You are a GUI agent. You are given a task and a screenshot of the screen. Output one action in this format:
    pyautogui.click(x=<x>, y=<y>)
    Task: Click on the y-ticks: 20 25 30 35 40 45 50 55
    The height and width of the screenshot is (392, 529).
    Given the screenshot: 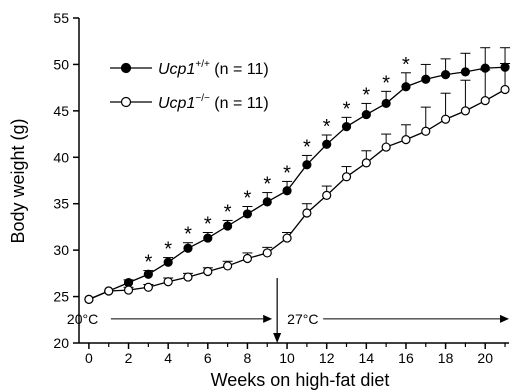 What is the action you would take?
    pyautogui.click(x=66, y=180)
    